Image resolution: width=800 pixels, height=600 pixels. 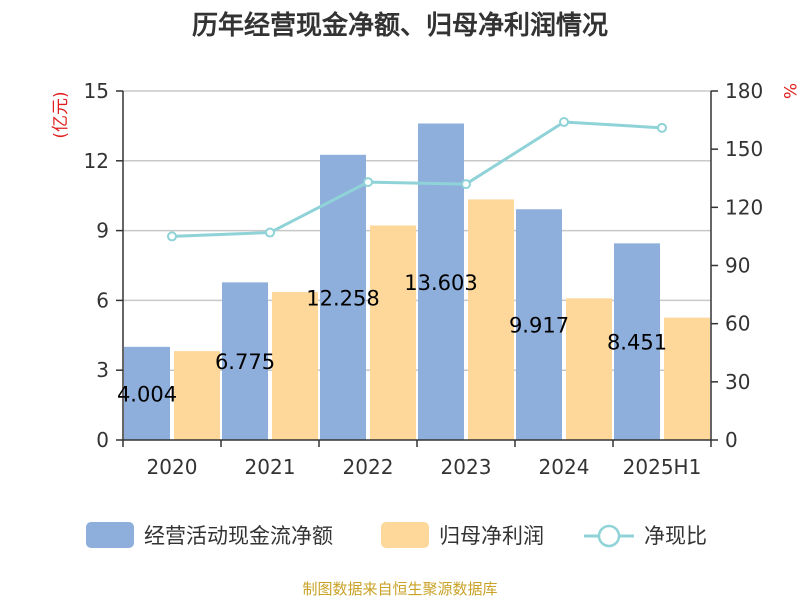 I want to click on x-tick-label: 2023, so click(x=466, y=467).